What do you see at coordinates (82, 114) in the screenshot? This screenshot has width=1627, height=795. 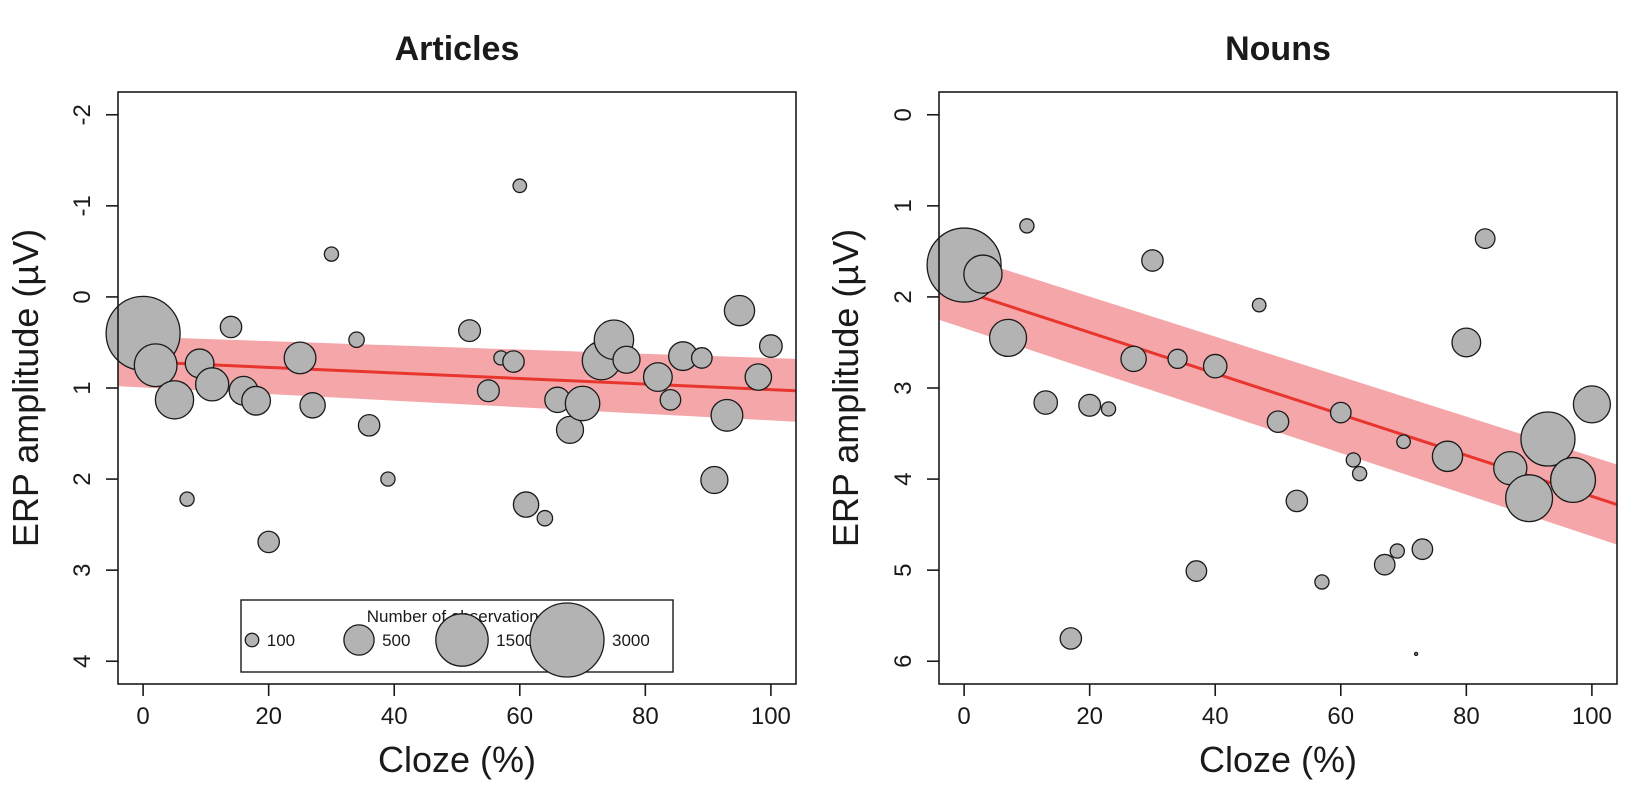 I see `y-tick-label: -2` at bounding box center [82, 114].